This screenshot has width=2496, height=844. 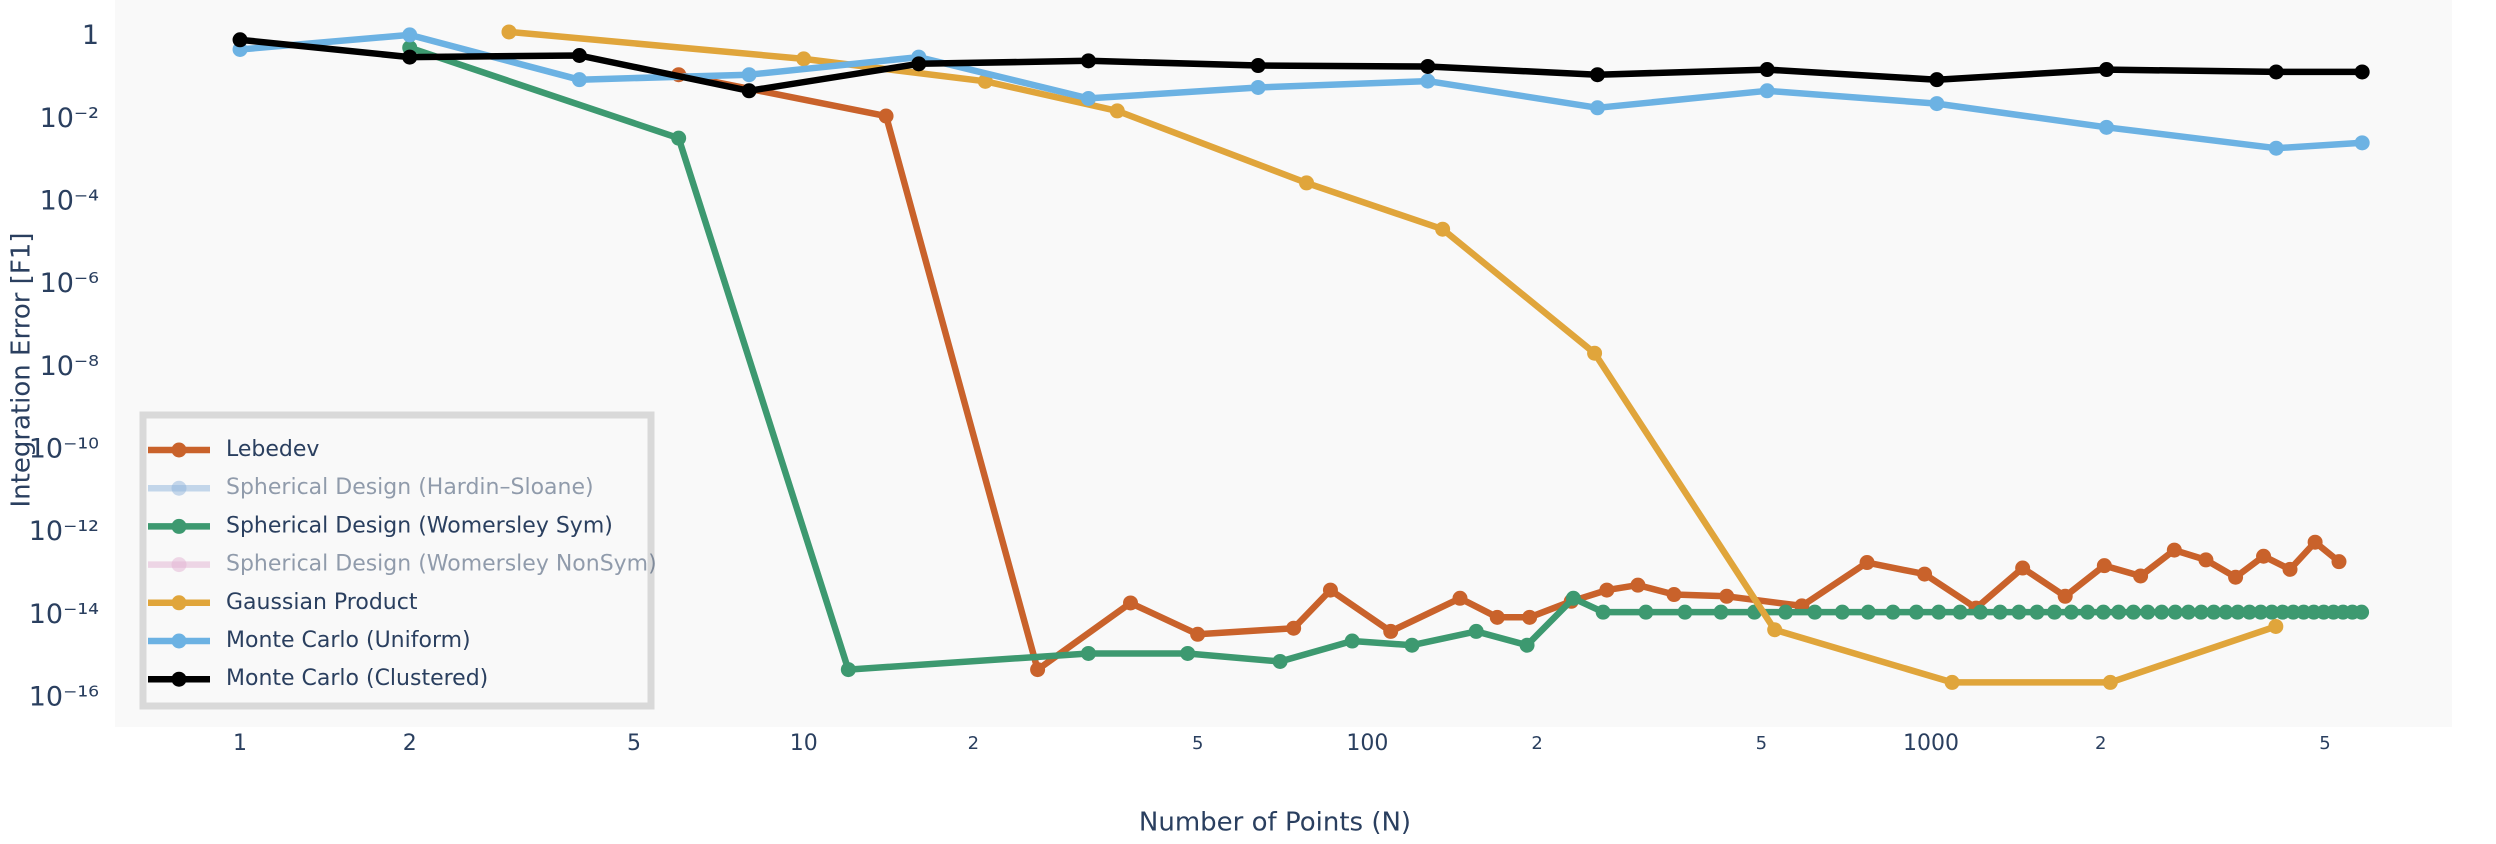 I want to click on x-tick-label: 1000, so click(x=1931, y=743).